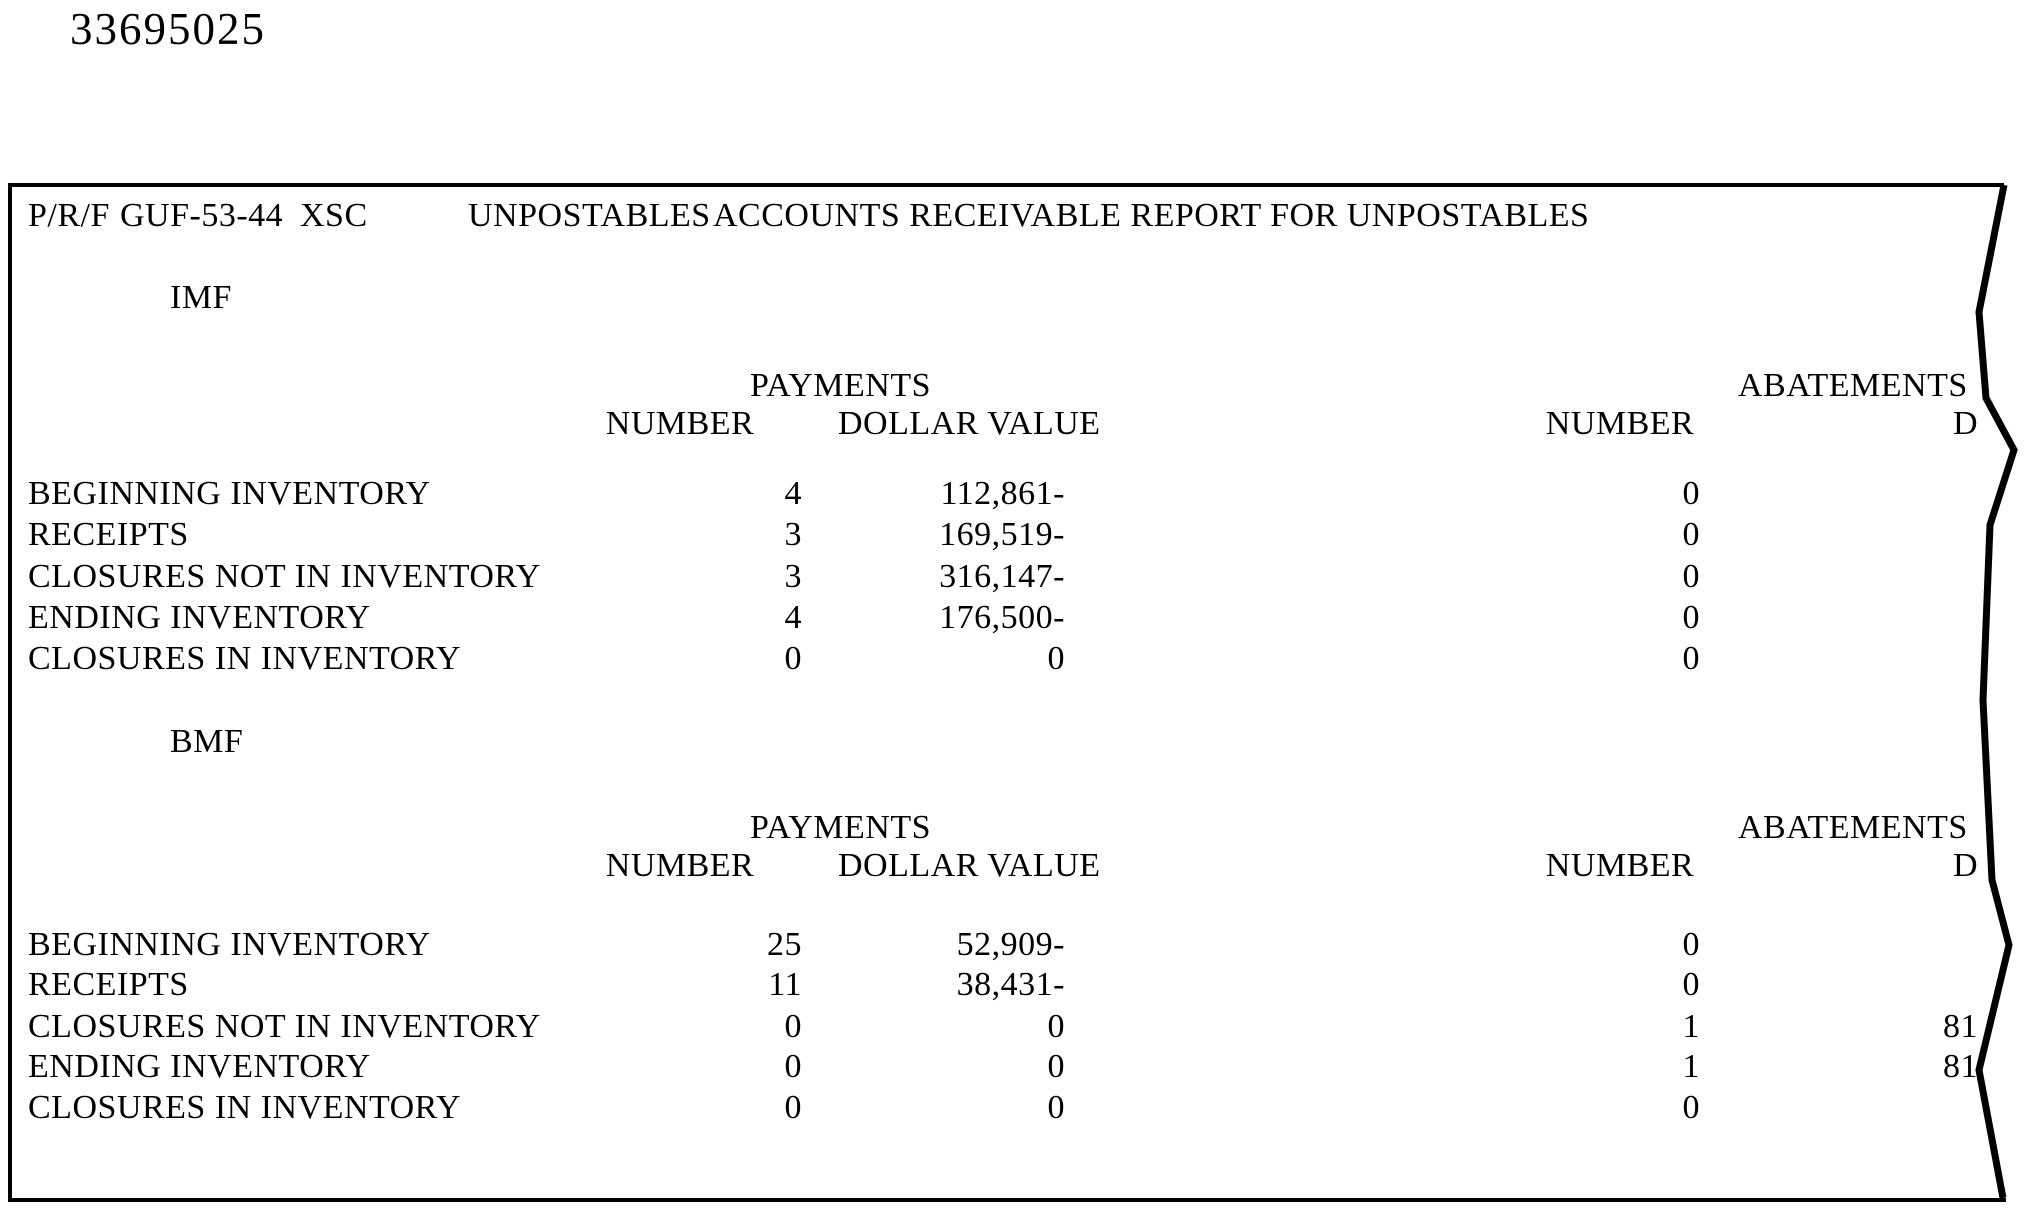 The width and height of the screenshot is (2025, 1218). I want to click on imf-col-header-payments-number: NUMBER, so click(680, 423).